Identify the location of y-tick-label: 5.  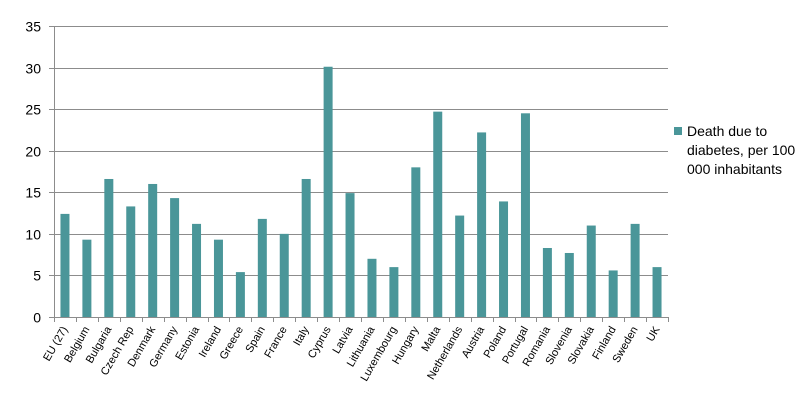
(37, 276).